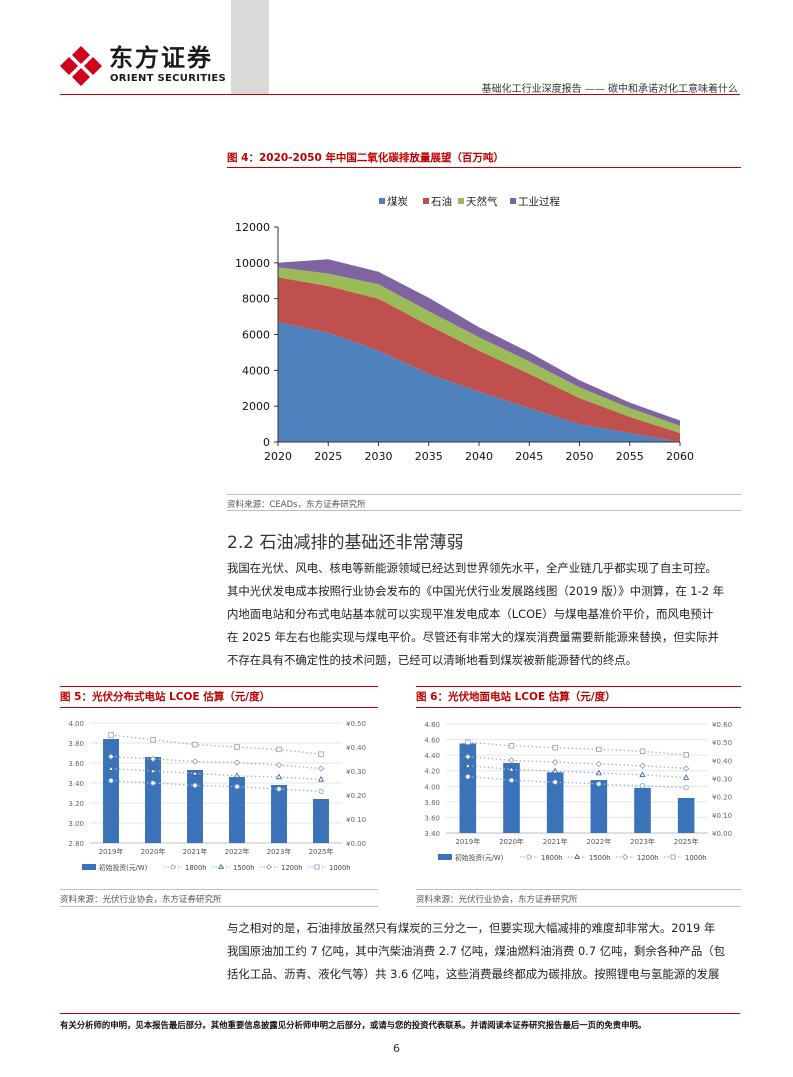 The image size is (793, 1077). What do you see at coordinates (219, 686) in the screenshot?
I see `fig5-top-rule` at bounding box center [219, 686].